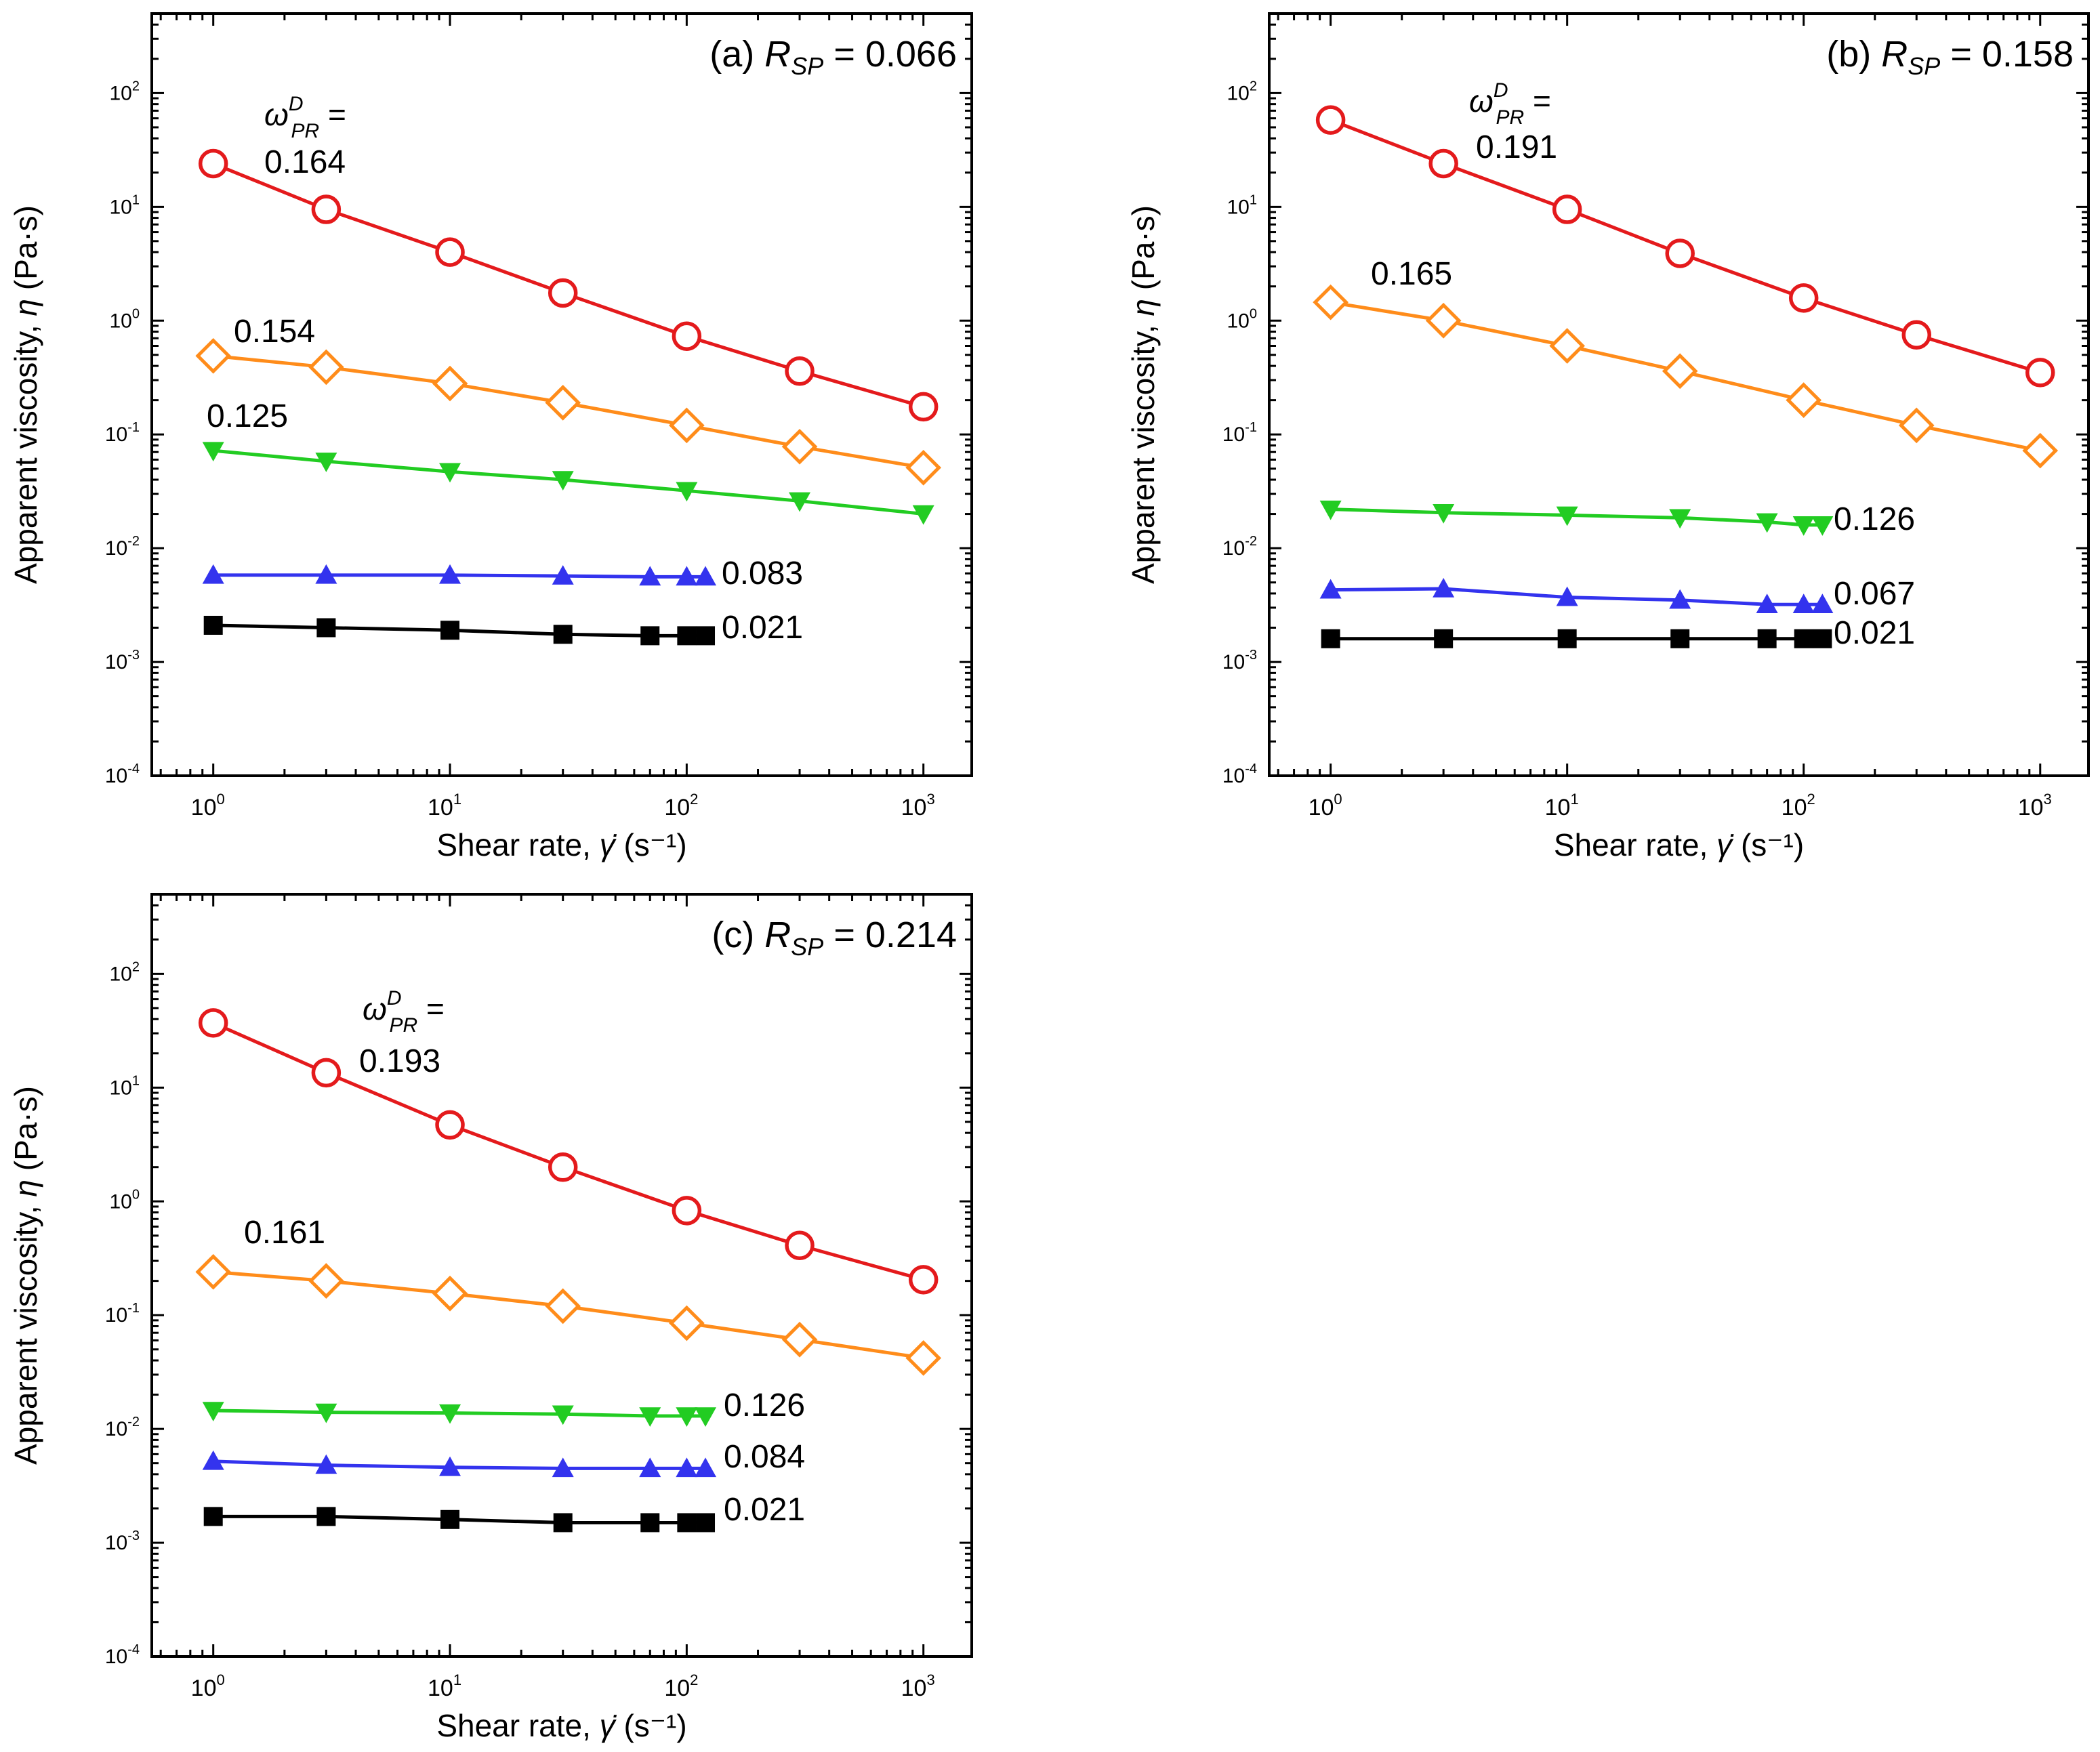  What do you see at coordinates (503, 1407) in the screenshot?
I see `series-triangle-down: 0.126` at bounding box center [503, 1407].